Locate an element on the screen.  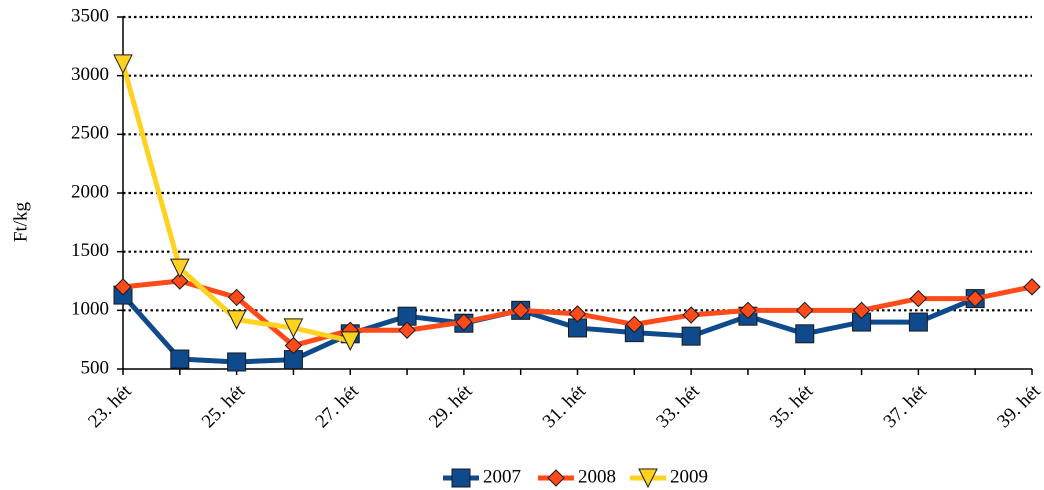
y-axis-label: Ft/kg is located at coordinates (20, 221).